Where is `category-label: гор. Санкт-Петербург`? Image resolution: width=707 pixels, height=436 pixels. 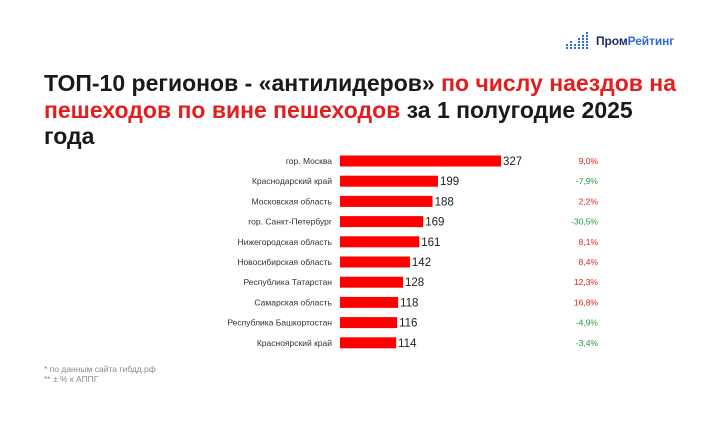
category-label: гор. Санкт-Петербург is located at coordinates (290, 222).